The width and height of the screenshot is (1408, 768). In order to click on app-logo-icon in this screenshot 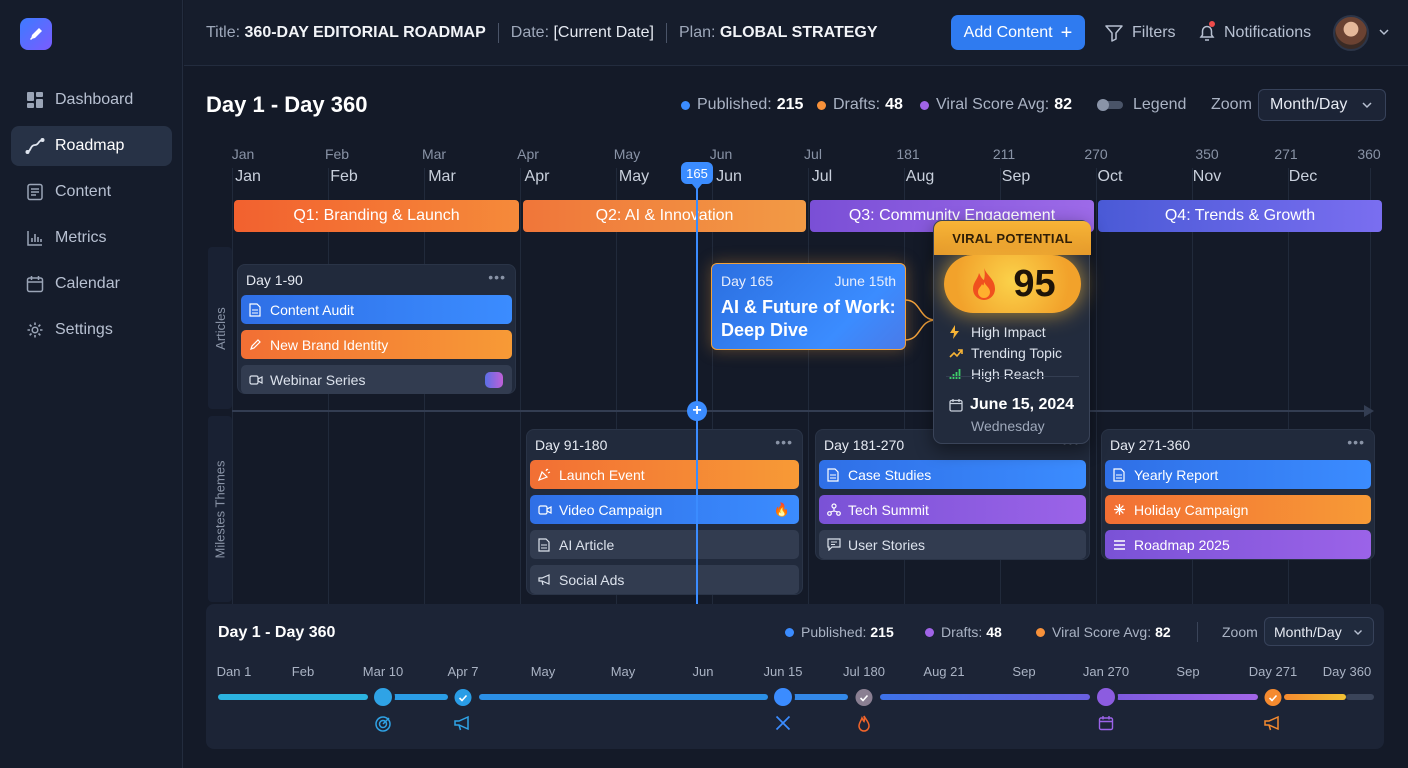, I will do `click(36, 34)`.